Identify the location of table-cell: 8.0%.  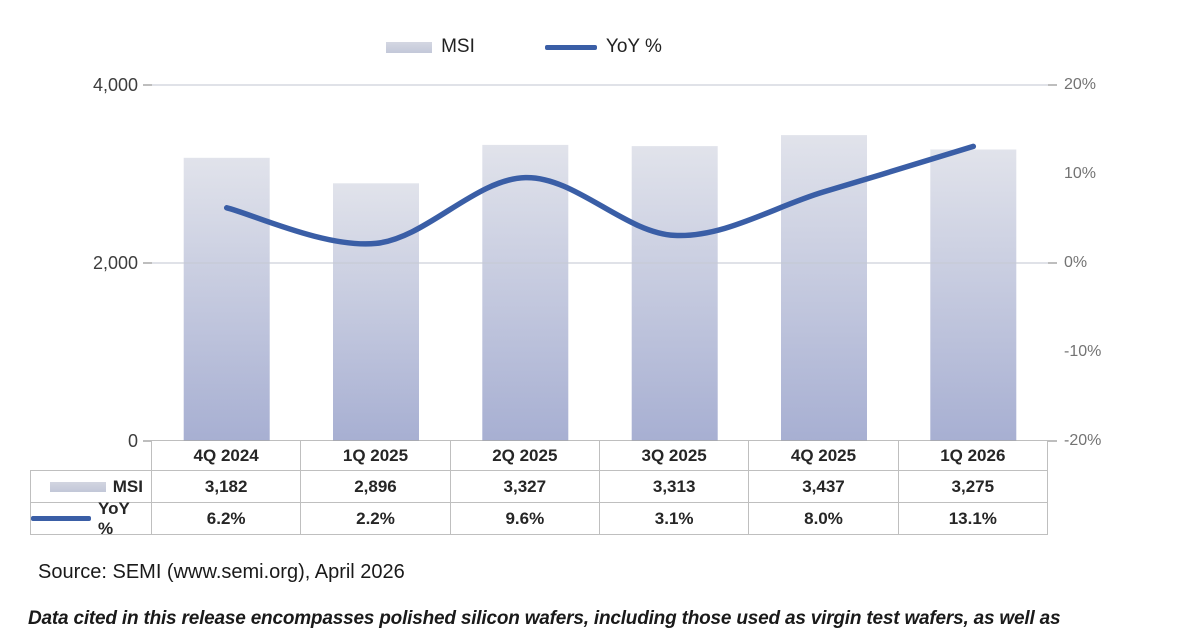
(824, 519).